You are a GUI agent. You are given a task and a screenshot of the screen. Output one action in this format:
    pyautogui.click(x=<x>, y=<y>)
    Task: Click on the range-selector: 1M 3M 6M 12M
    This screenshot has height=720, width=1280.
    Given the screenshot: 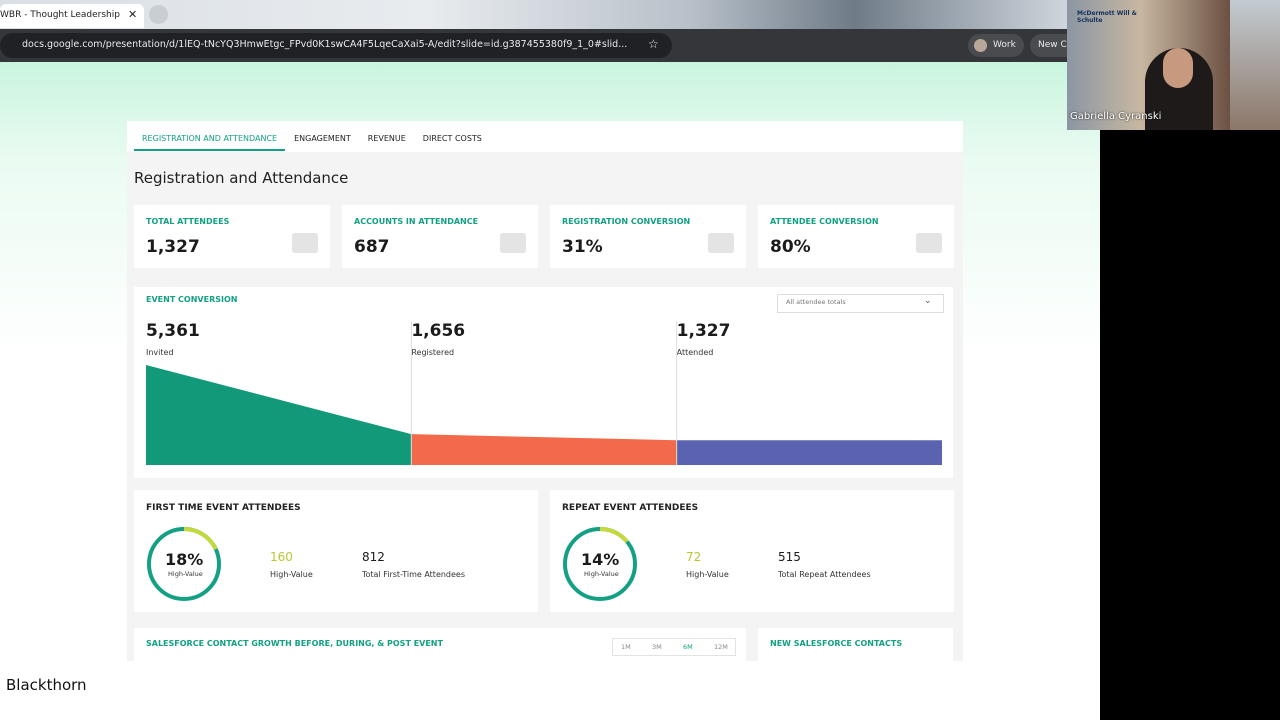 What is the action you would take?
    pyautogui.click(x=674, y=647)
    